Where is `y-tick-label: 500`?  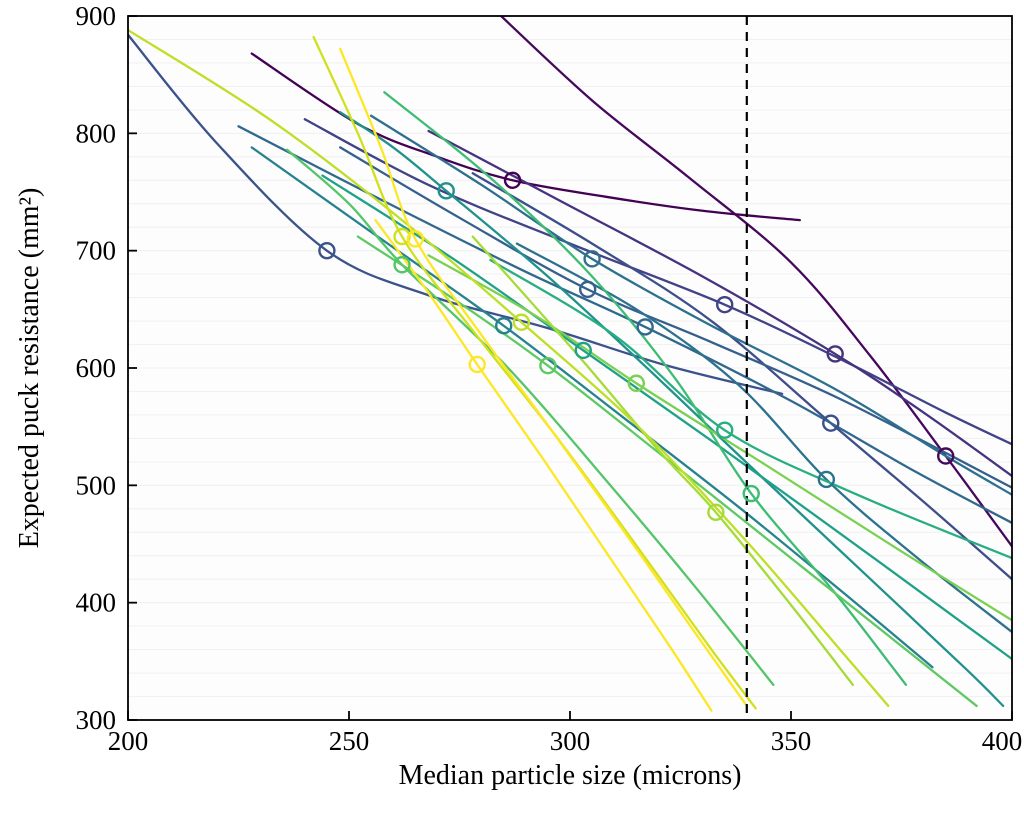 y-tick-label: 500 is located at coordinates (96, 485).